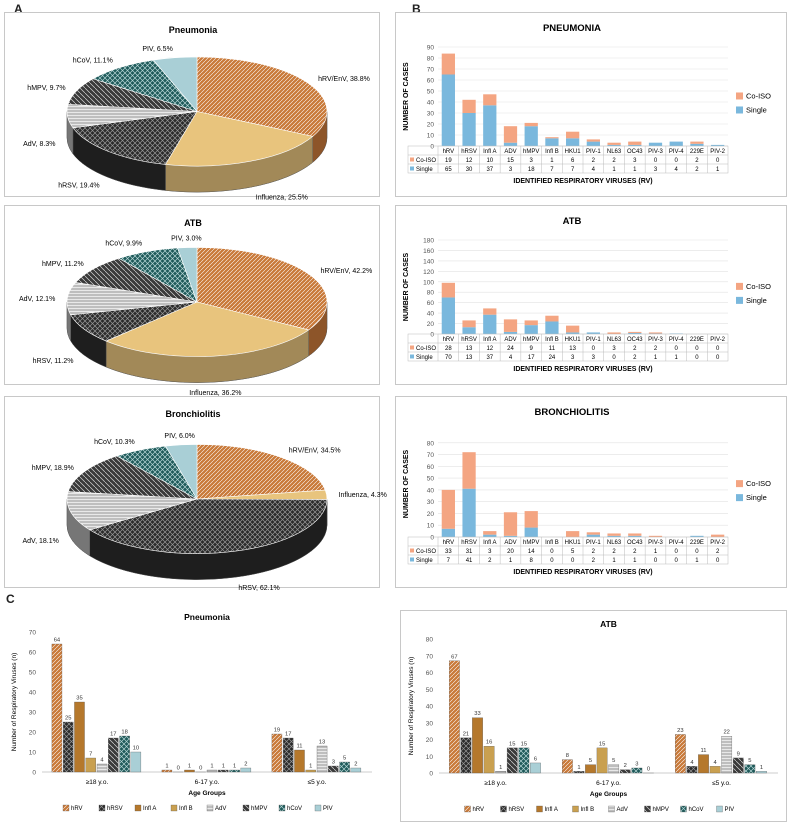  I want to click on bar-single-229e, so click(697, 536).